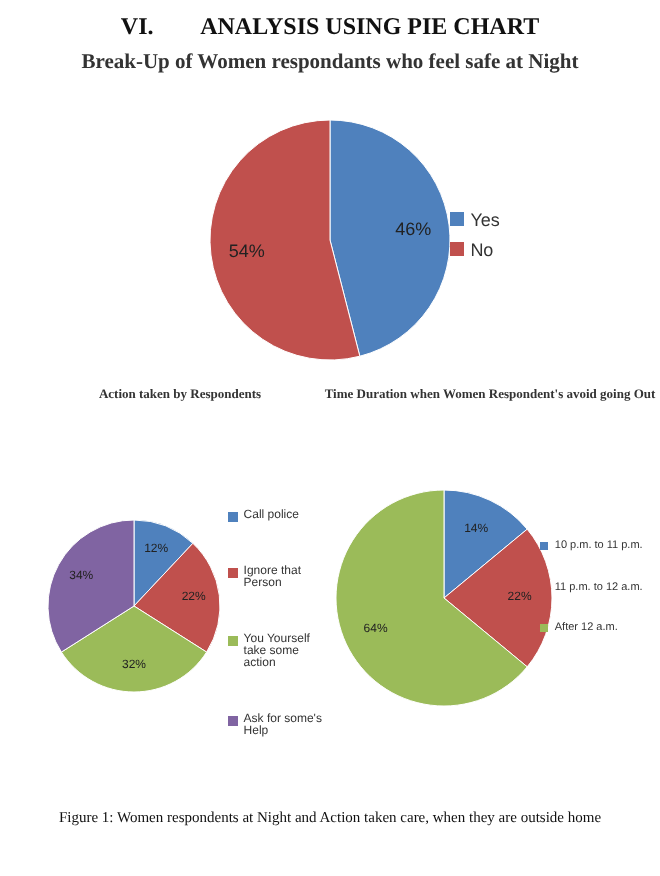  I want to click on data-label: 46%, so click(413, 229).